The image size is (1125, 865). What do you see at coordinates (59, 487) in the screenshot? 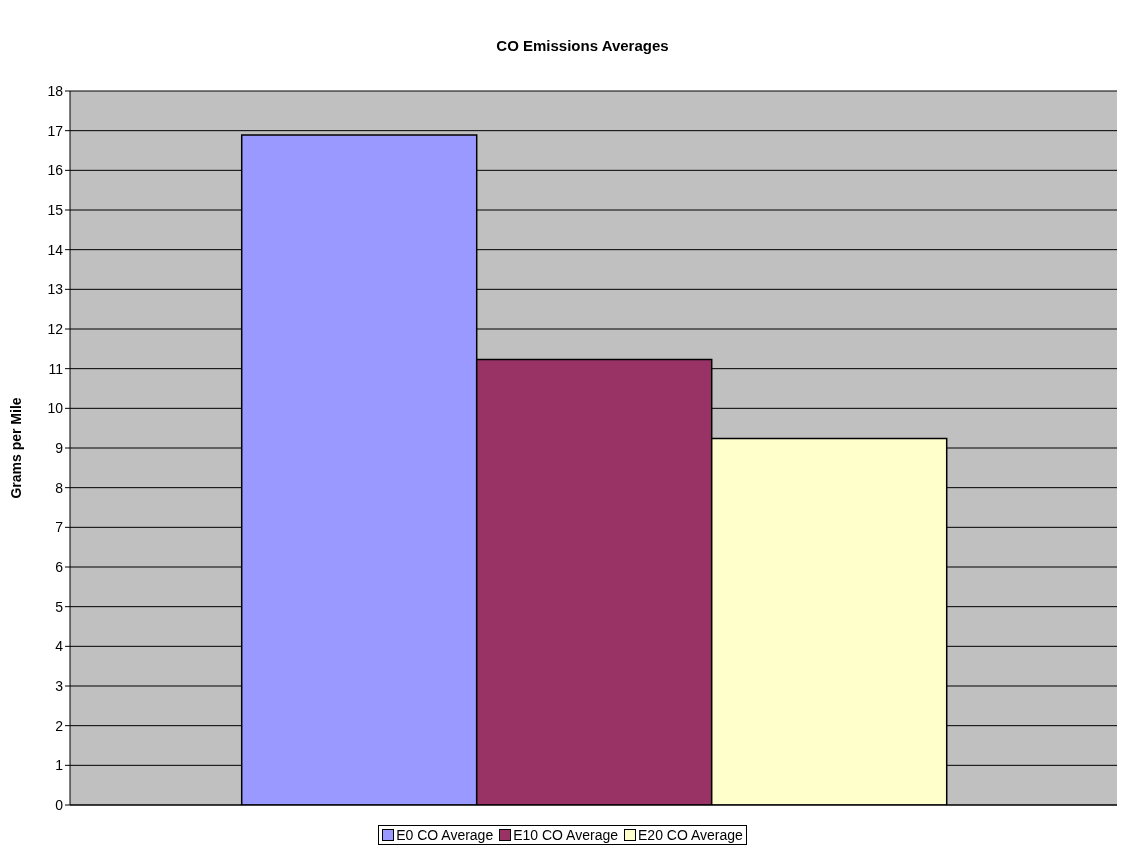
I see `y-tick-label: 8` at bounding box center [59, 487].